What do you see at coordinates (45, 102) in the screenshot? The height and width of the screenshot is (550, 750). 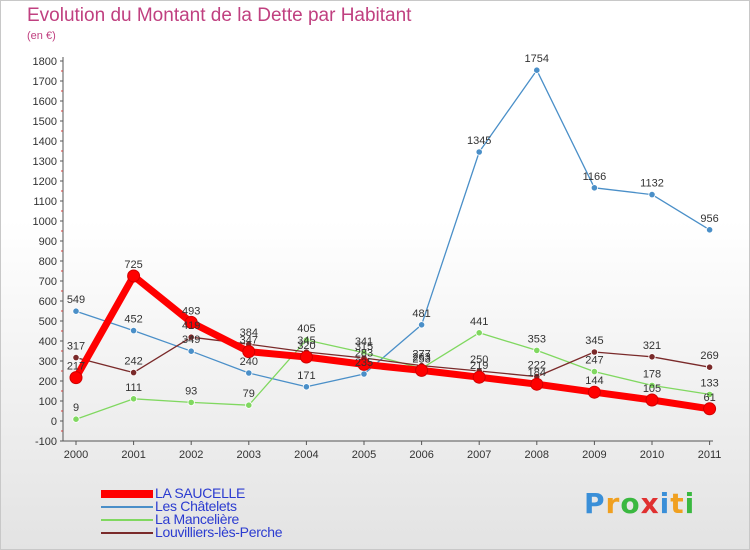 I see `y-tick-label: 1600` at bounding box center [45, 102].